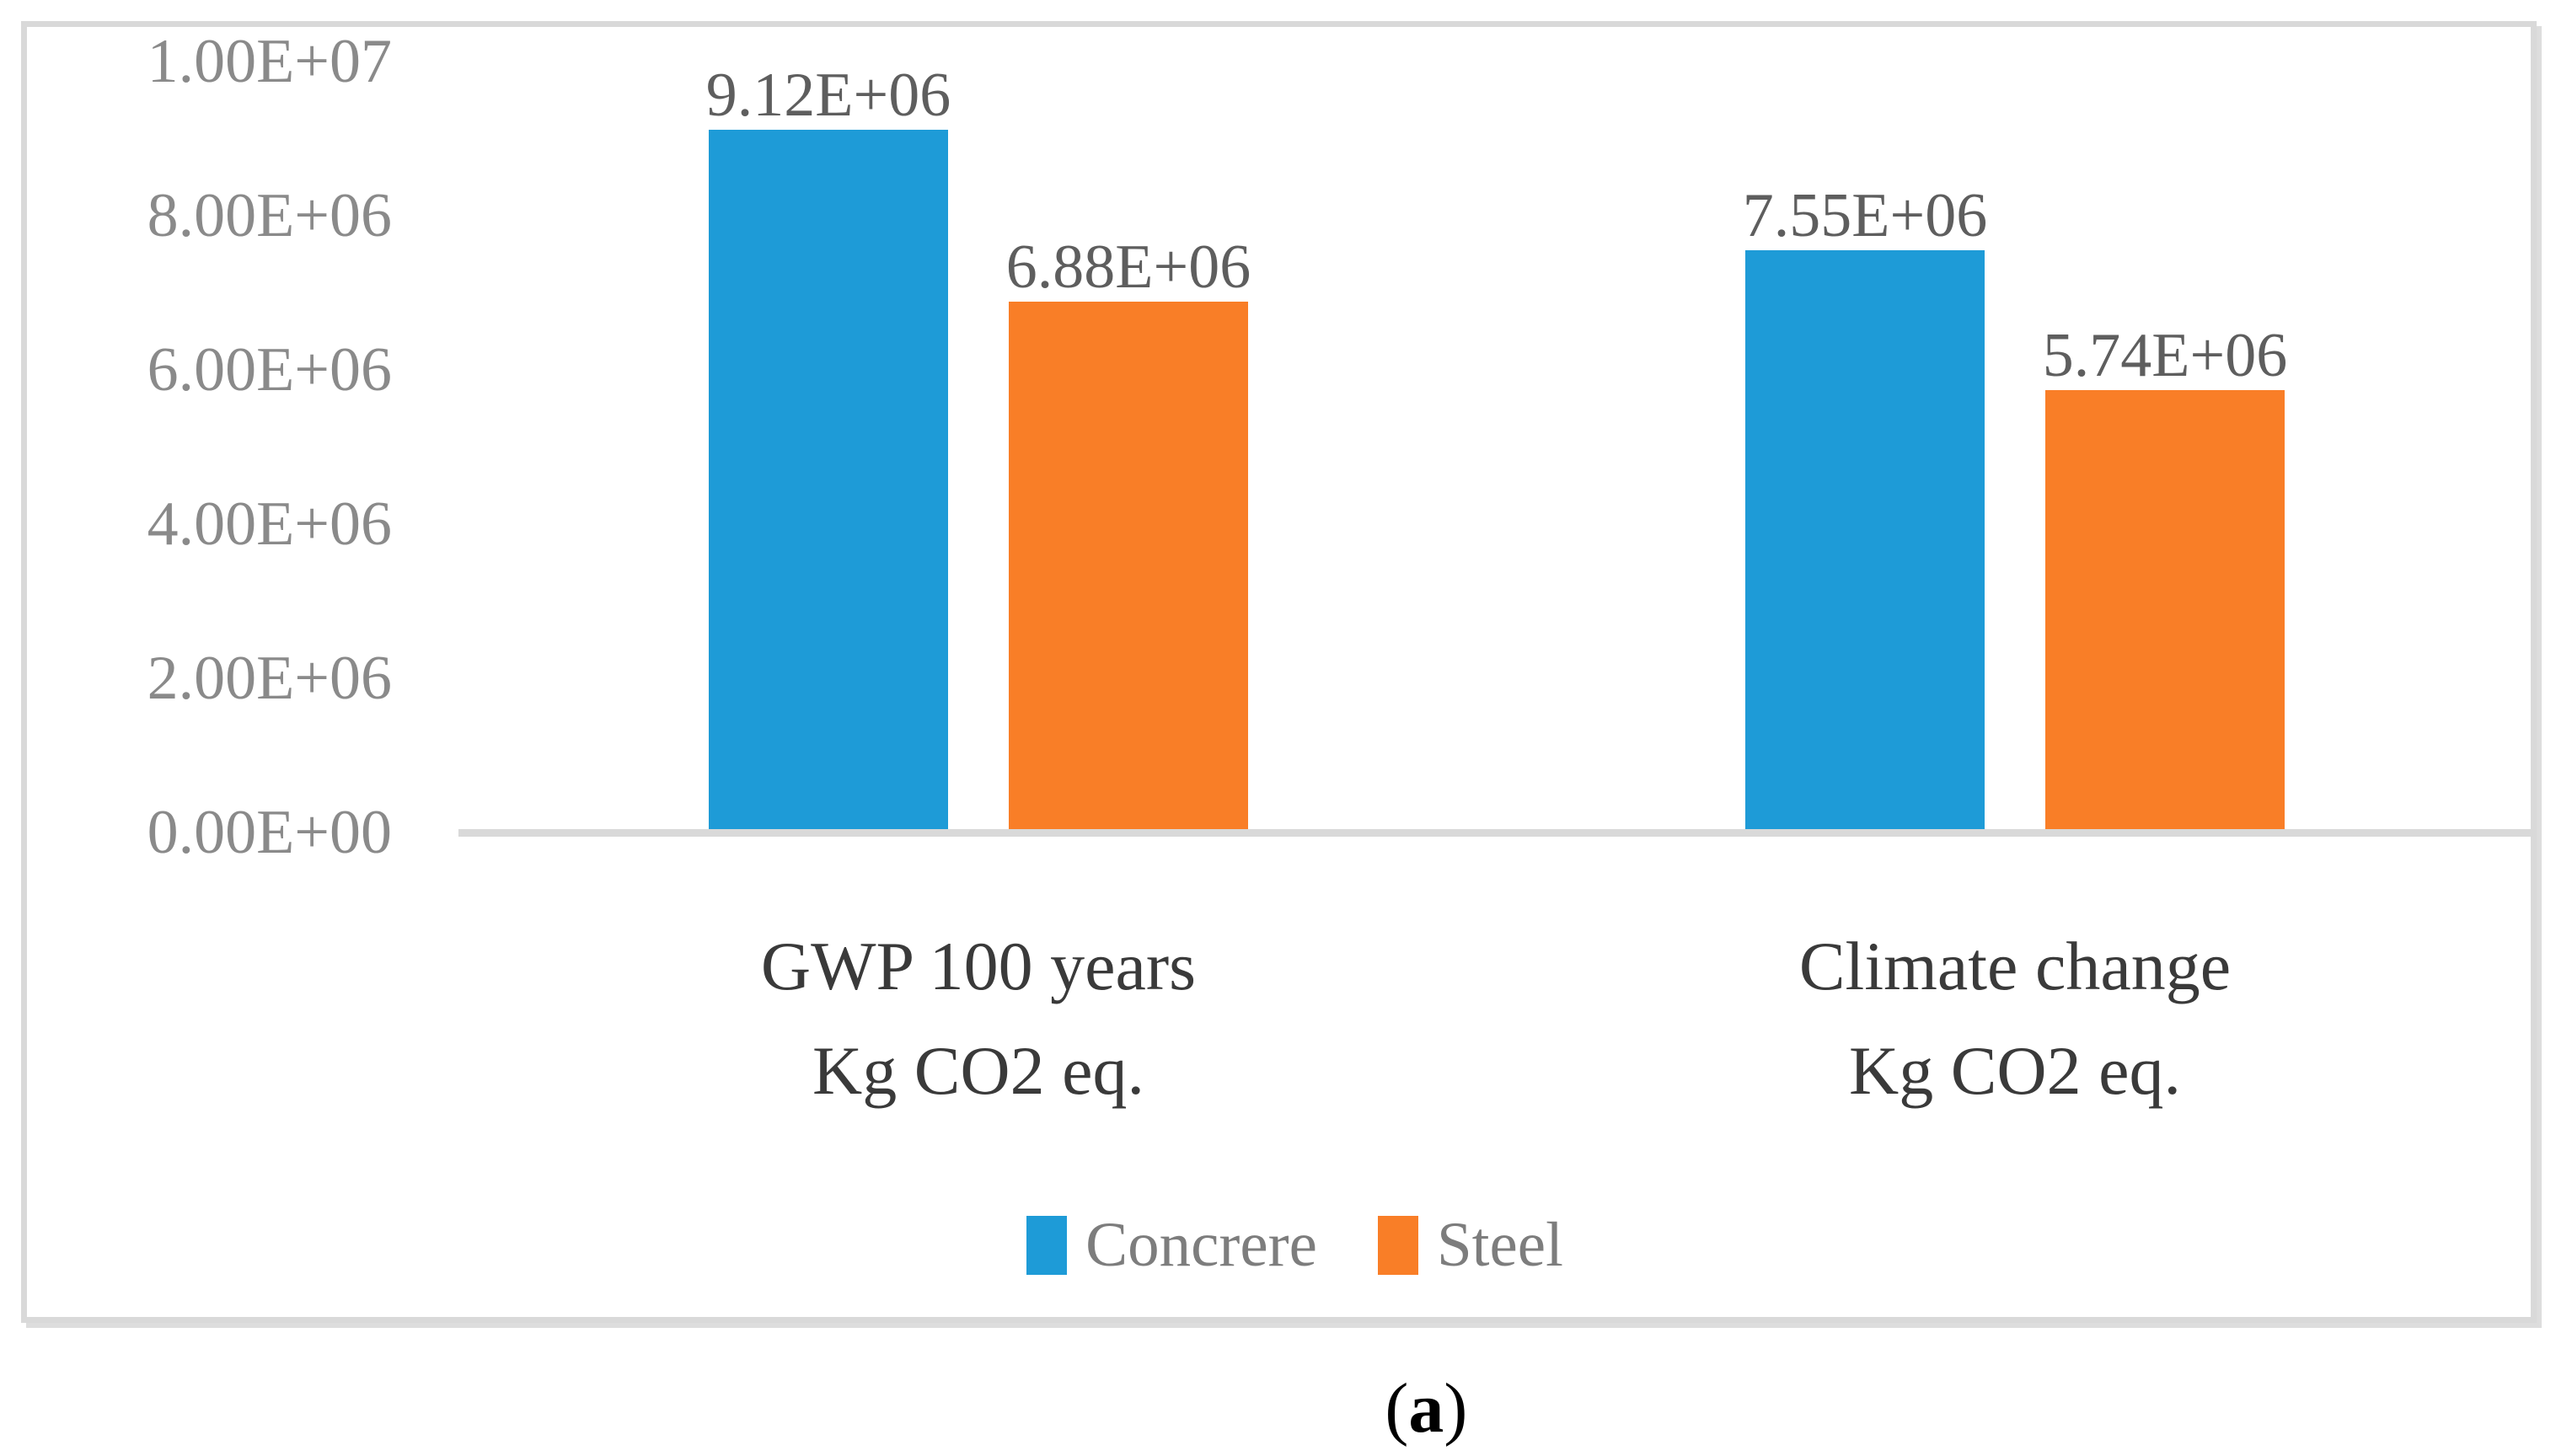 This screenshot has width=2556, height=1456. What do you see at coordinates (1500, 1245) in the screenshot?
I see `legend-label: Steel` at bounding box center [1500, 1245].